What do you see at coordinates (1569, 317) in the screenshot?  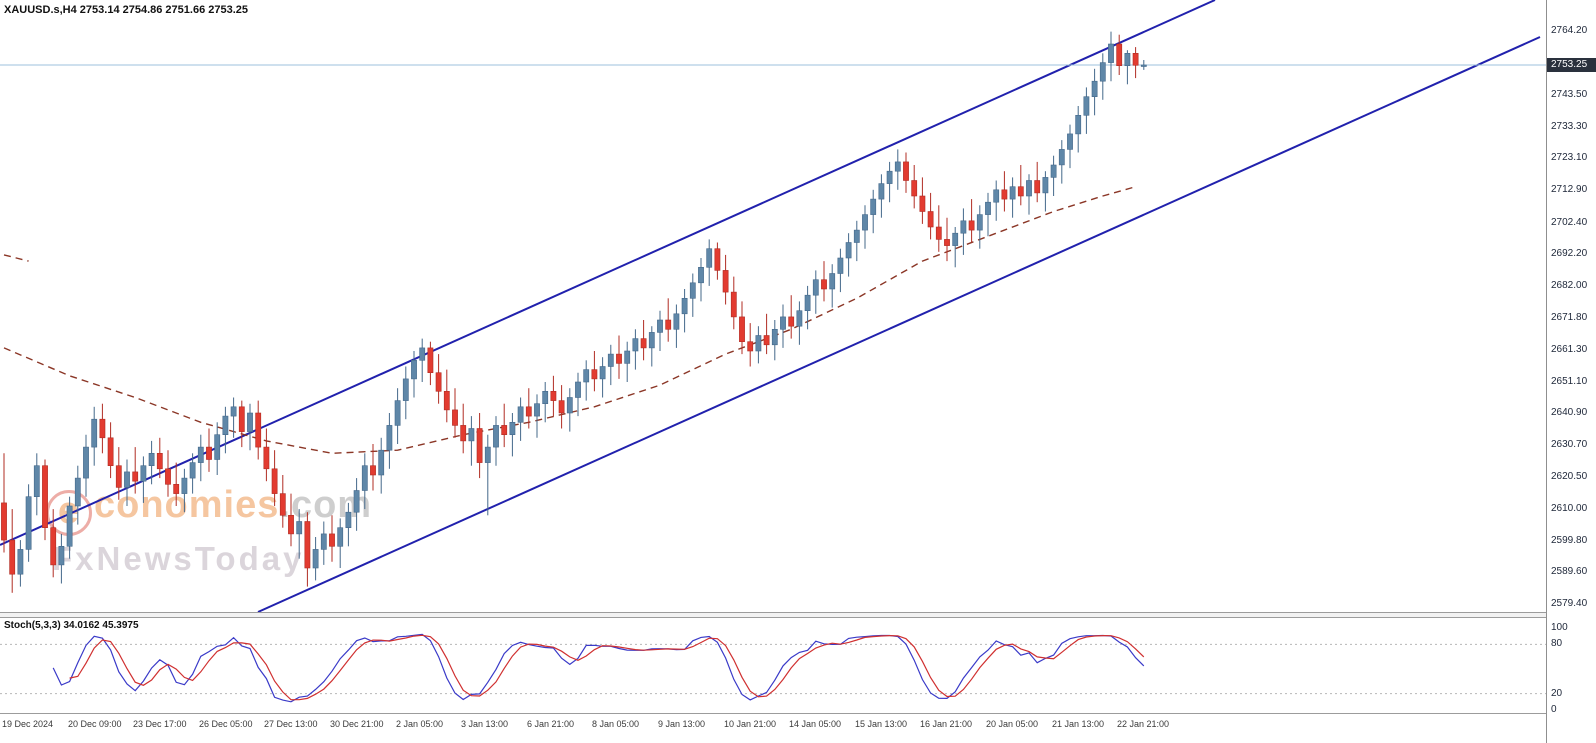 I see `price-axis-label: 2671.80` at bounding box center [1569, 317].